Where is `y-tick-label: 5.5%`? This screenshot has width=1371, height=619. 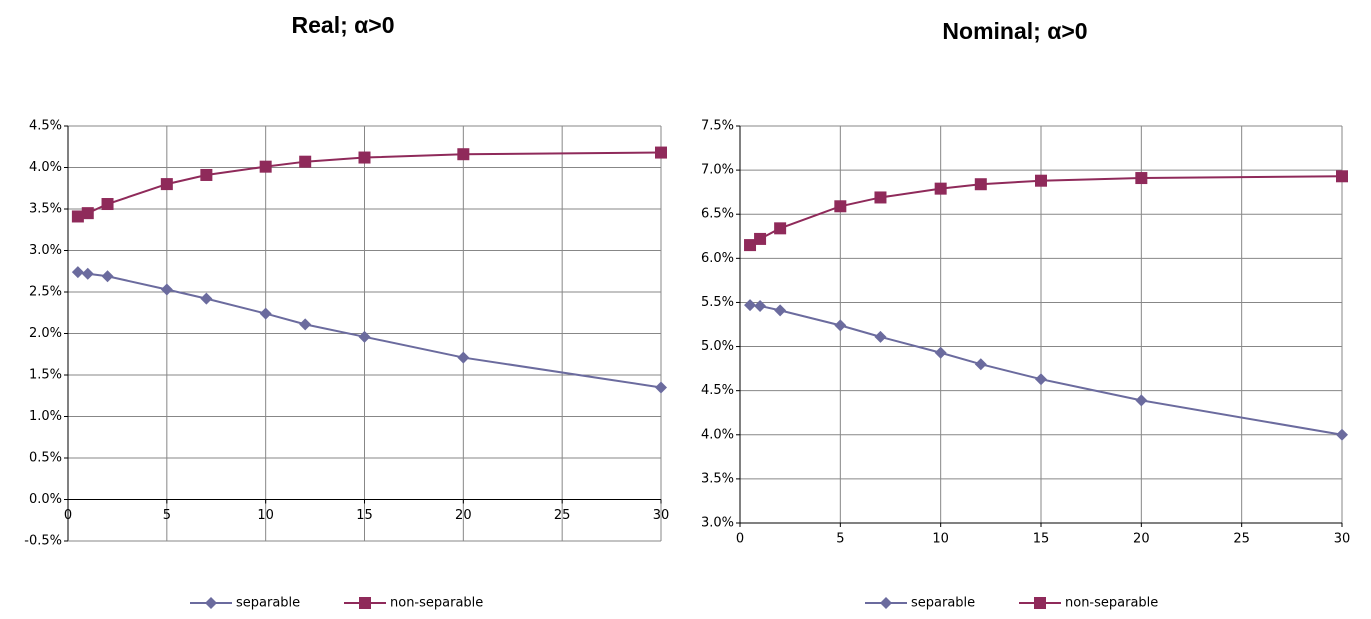 y-tick-label: 5.5% is located at coordinates (717, 302).